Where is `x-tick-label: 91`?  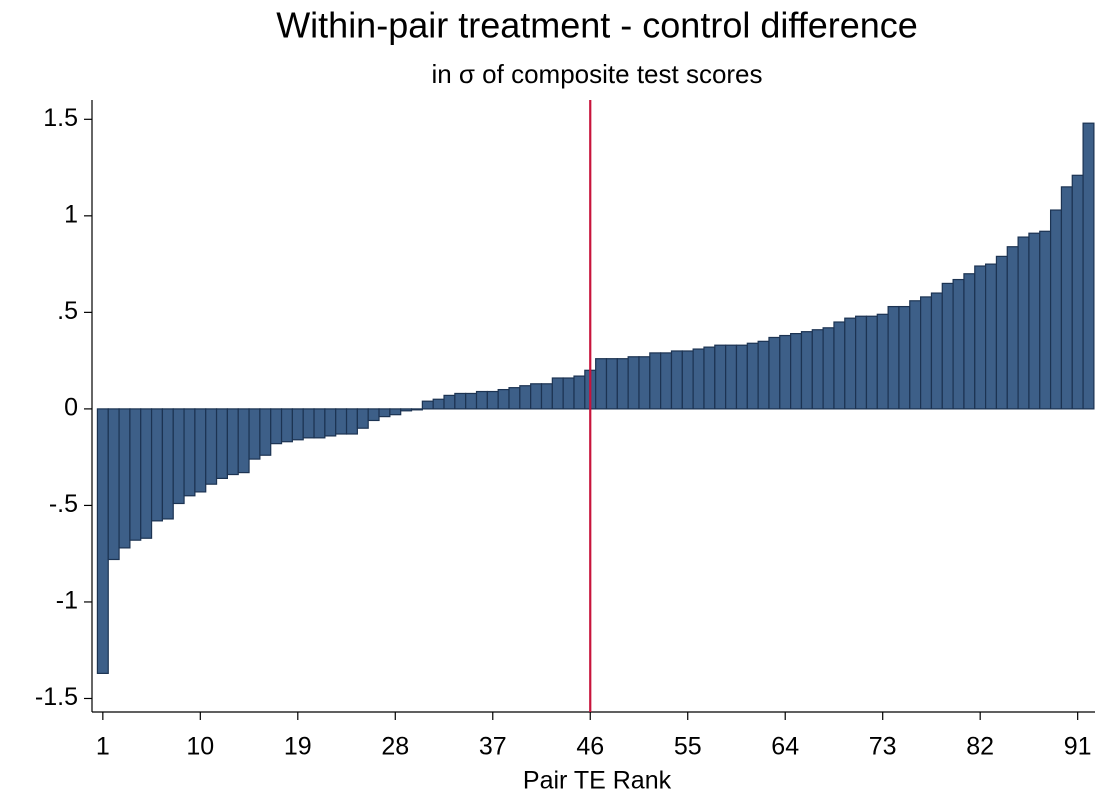 x-tick-label: 91 is located at coordinates (1078, 747).